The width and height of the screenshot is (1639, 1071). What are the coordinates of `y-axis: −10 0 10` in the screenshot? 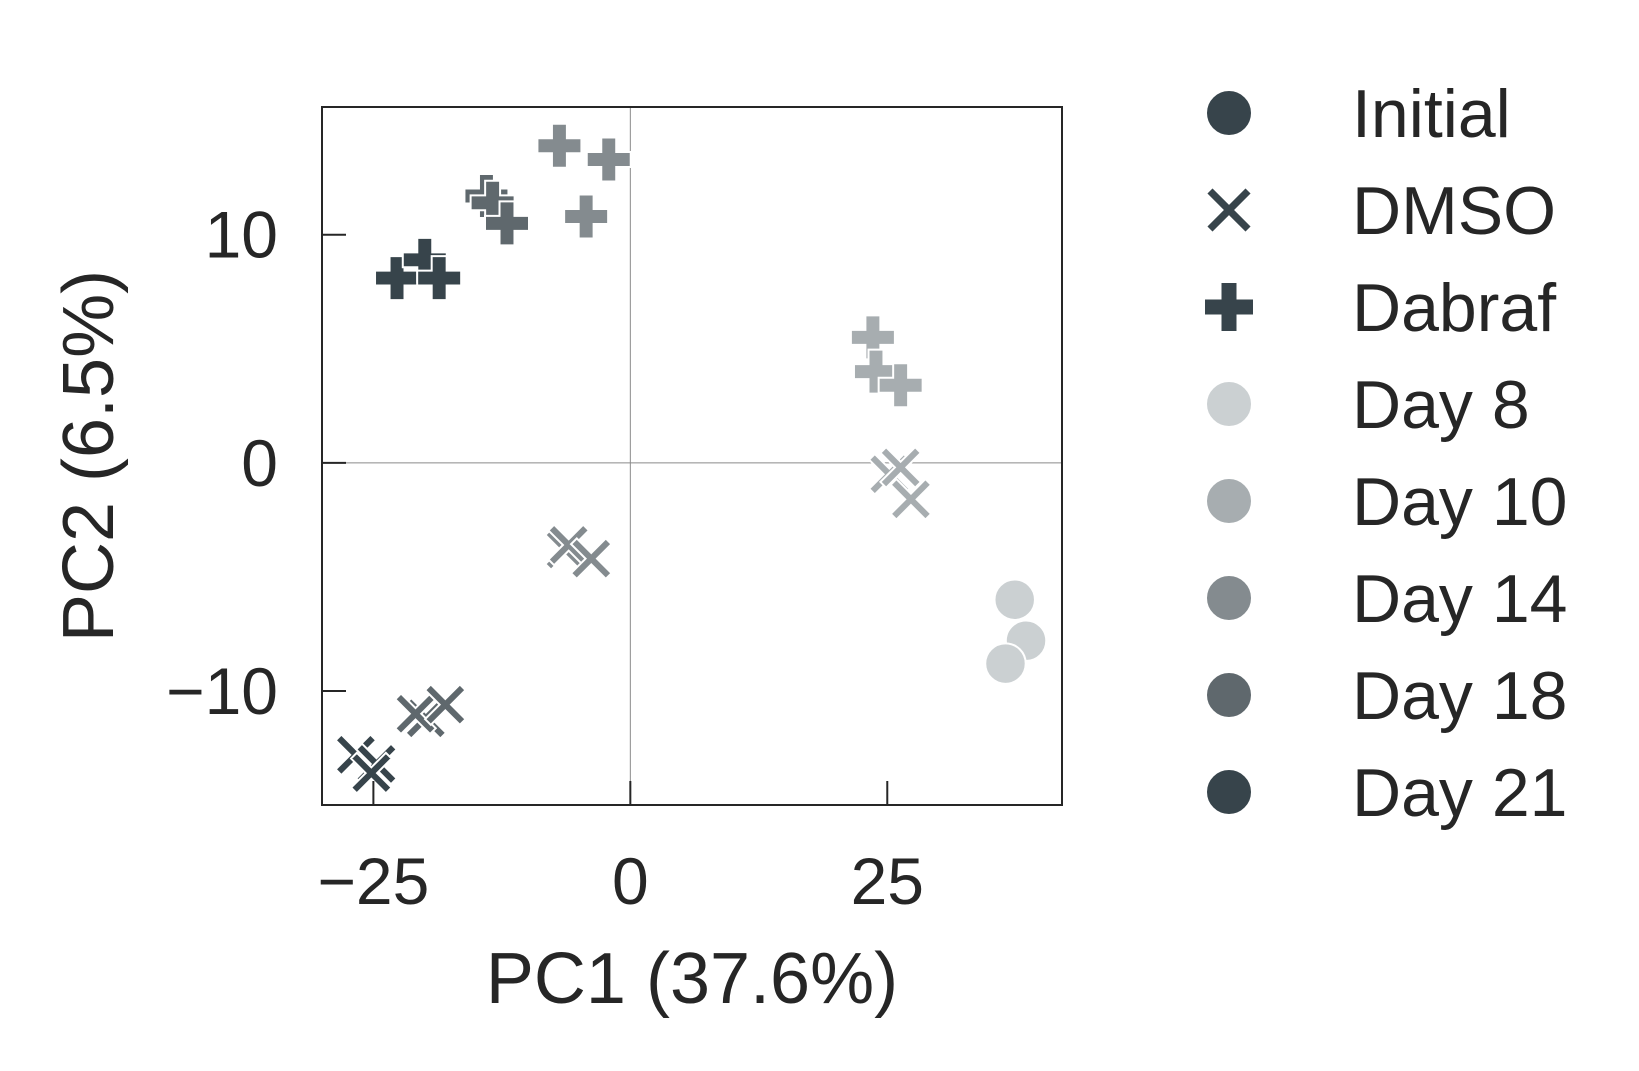 It's located at (256, 463).